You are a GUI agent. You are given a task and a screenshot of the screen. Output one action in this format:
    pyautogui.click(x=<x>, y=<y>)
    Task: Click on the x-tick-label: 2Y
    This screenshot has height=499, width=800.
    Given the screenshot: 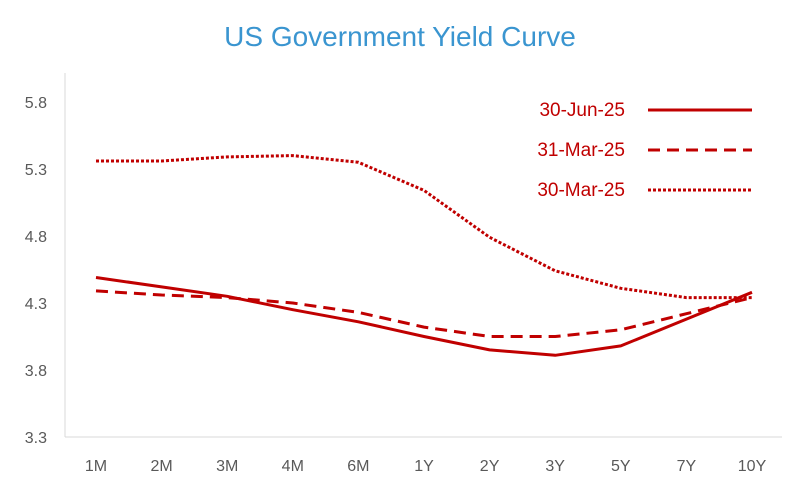 What is the action you would take?
    pyautogui.click(x=490, y=466)
    